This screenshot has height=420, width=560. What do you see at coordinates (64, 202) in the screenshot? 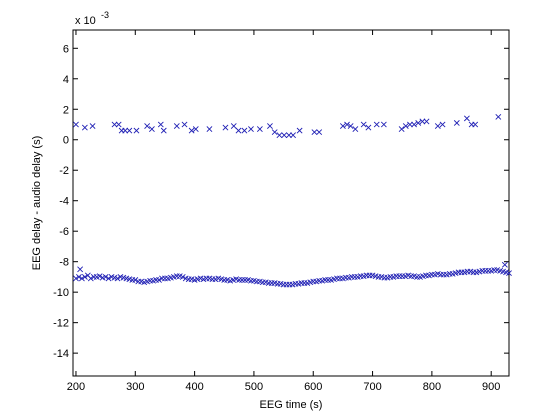
I see `y-tick-label: -4` at bounding box center [64, 202].